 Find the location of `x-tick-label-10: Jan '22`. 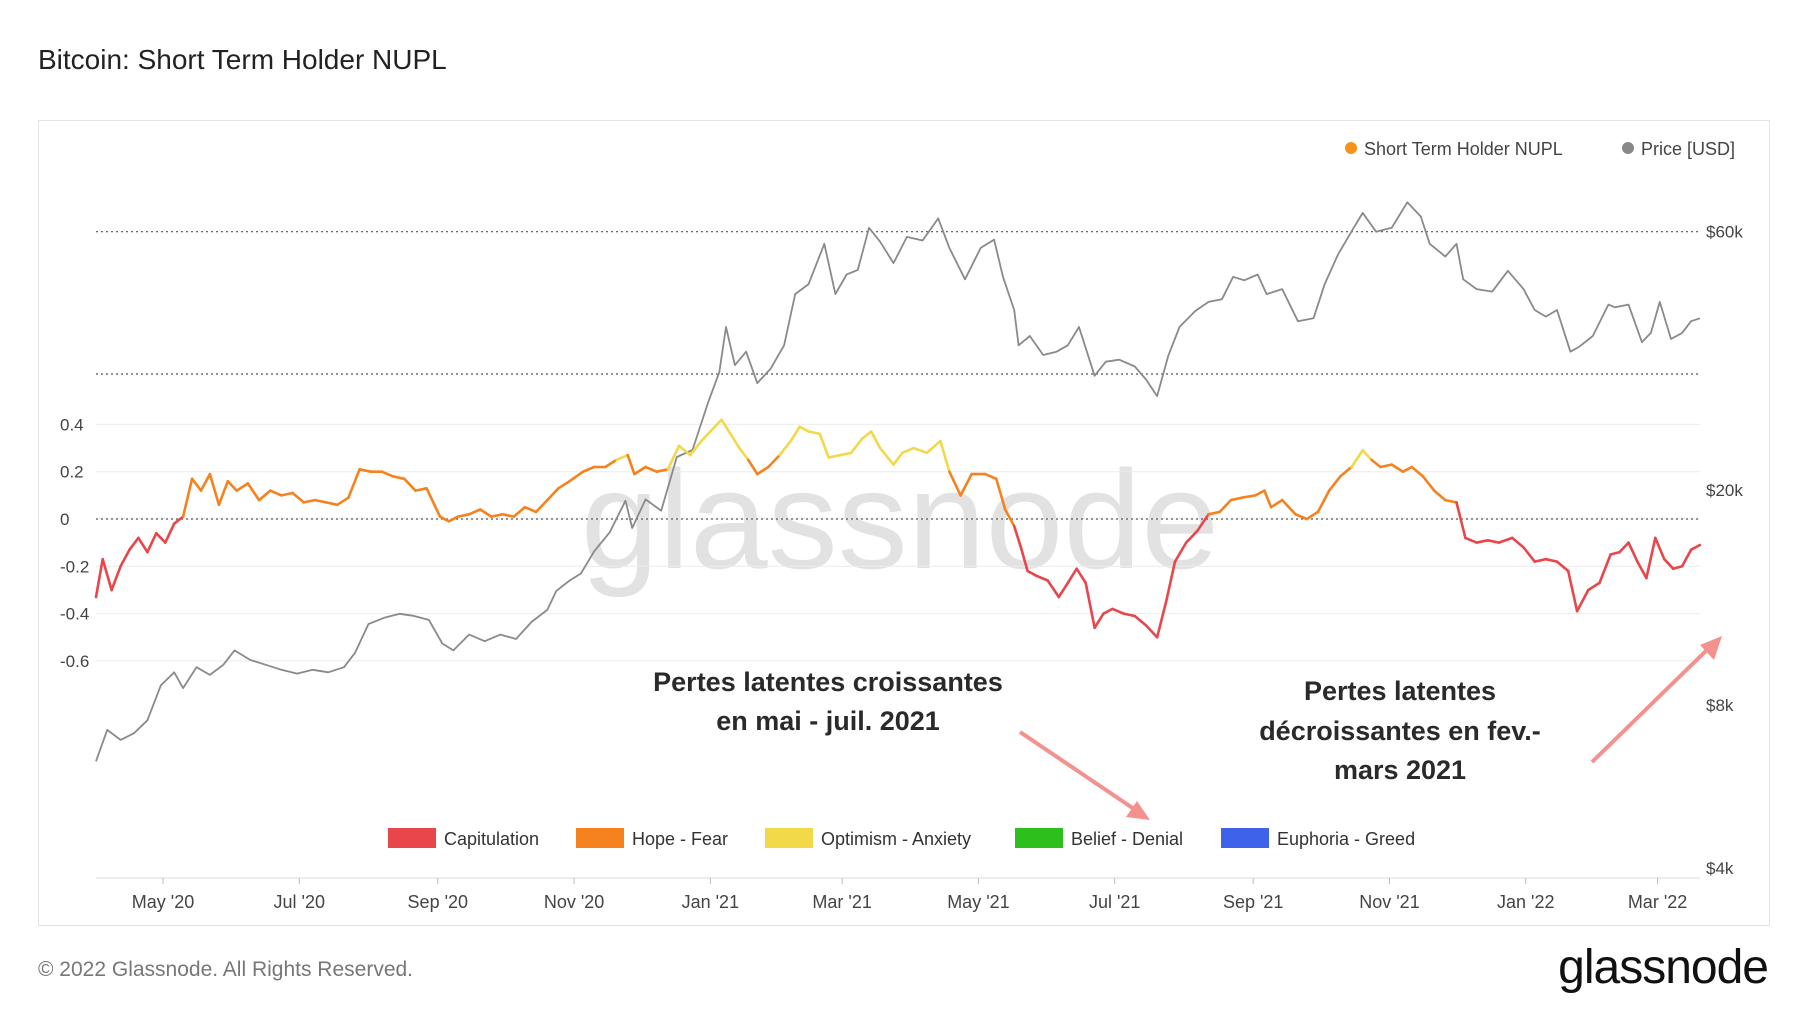

x-tick-label-10: Jan '22 is located at coordinates (1525, 902).